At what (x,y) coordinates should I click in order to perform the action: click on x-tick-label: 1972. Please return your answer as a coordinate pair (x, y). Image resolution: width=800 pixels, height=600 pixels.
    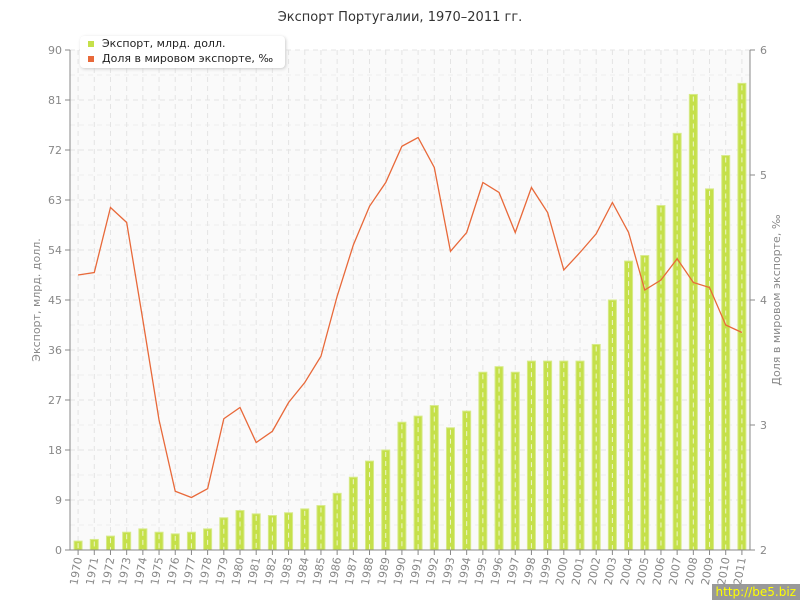
    Looking at the image, I should click on (109, 571).